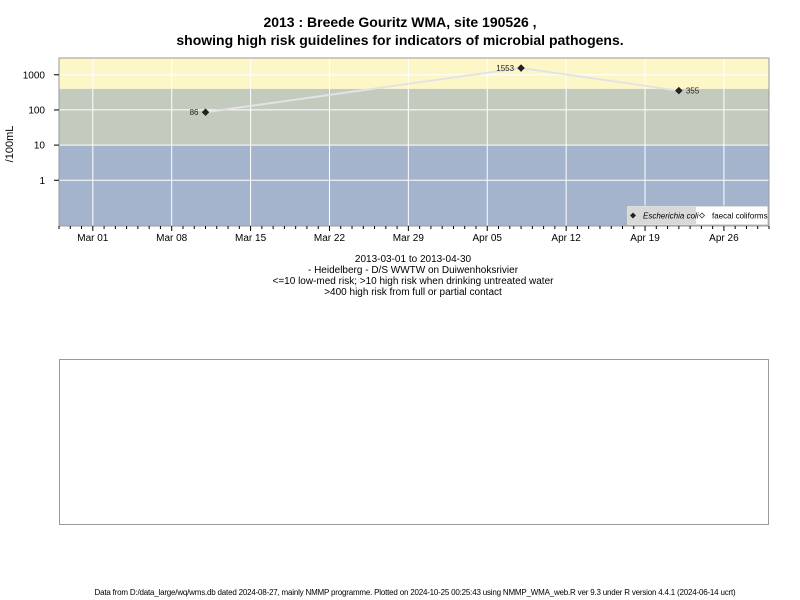 This screenshot has height=600, width=800. Describe the element at coordinates (505, 68) in the screenshot. I see `data-label: 1553` at that location.